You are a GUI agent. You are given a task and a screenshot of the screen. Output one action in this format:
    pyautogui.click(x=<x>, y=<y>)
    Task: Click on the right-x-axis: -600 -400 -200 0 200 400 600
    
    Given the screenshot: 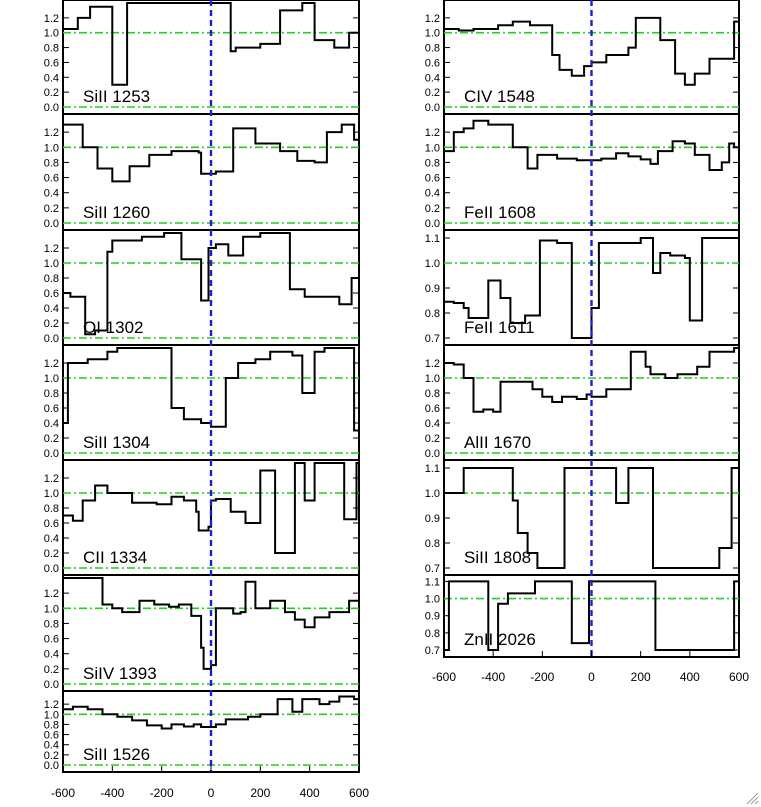 What is the action you would take?
    pyautogui.click(x=590, y=667)
    